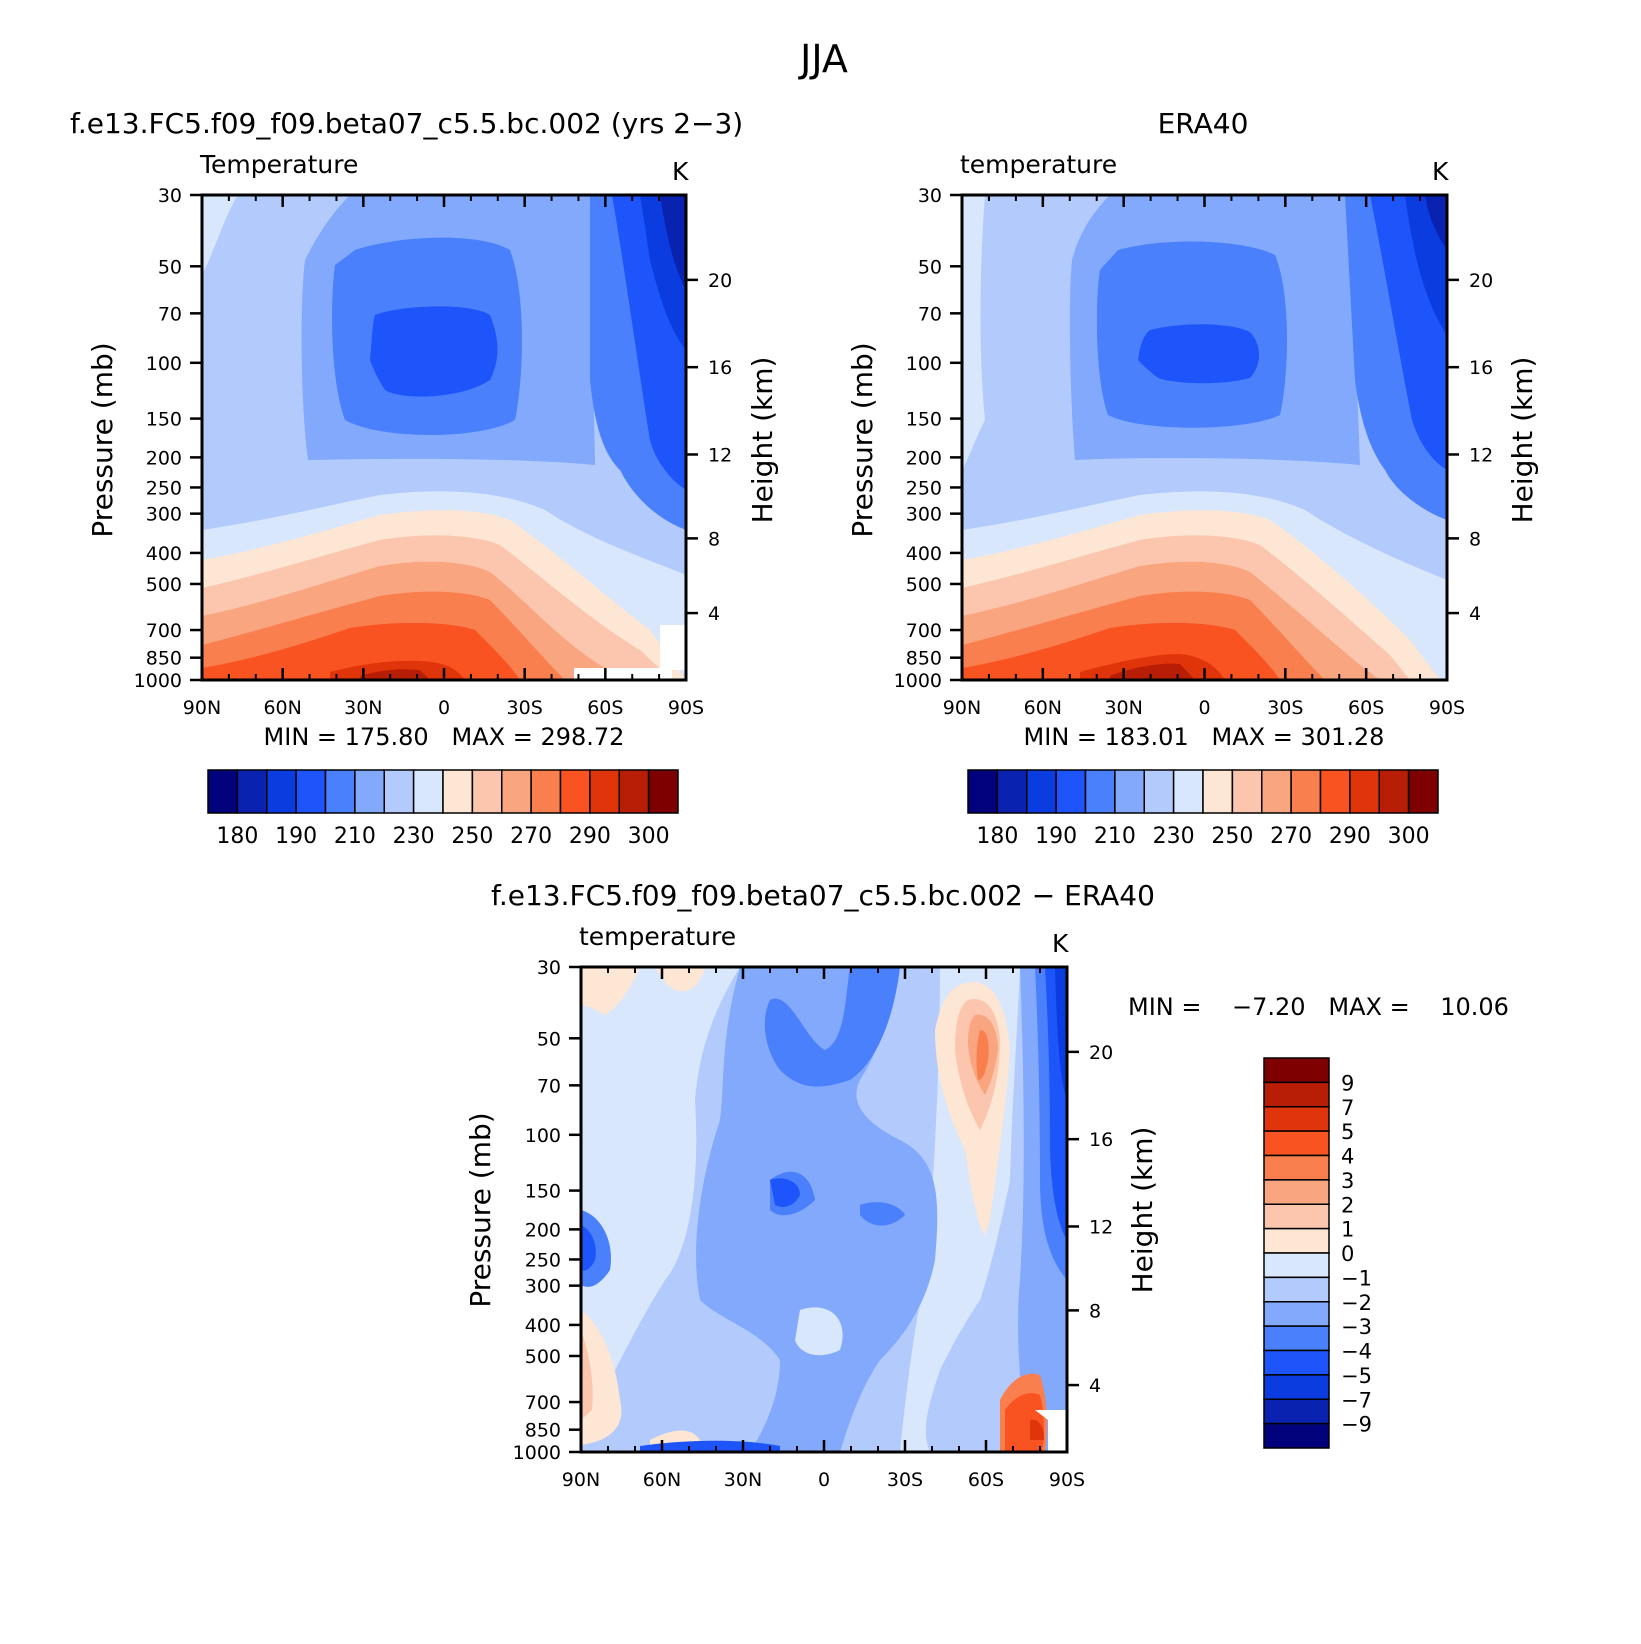 The height and width of the screenshot is (1644, 1641). What do you see at coordinates (1203, 123) in the screenshot?
I see `panel-era40-title: ERA40` at bounding box center [1203, 123].